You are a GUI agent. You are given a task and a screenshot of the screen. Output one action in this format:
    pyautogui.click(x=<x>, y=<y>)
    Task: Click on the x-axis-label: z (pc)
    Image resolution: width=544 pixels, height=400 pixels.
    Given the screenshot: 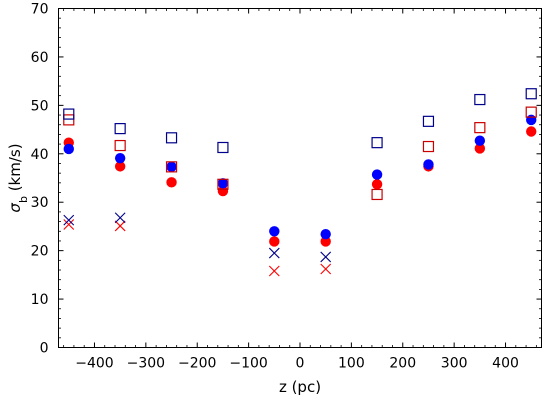 What is the action you would take?
    pyautogui.click(x=300, y=387)
    